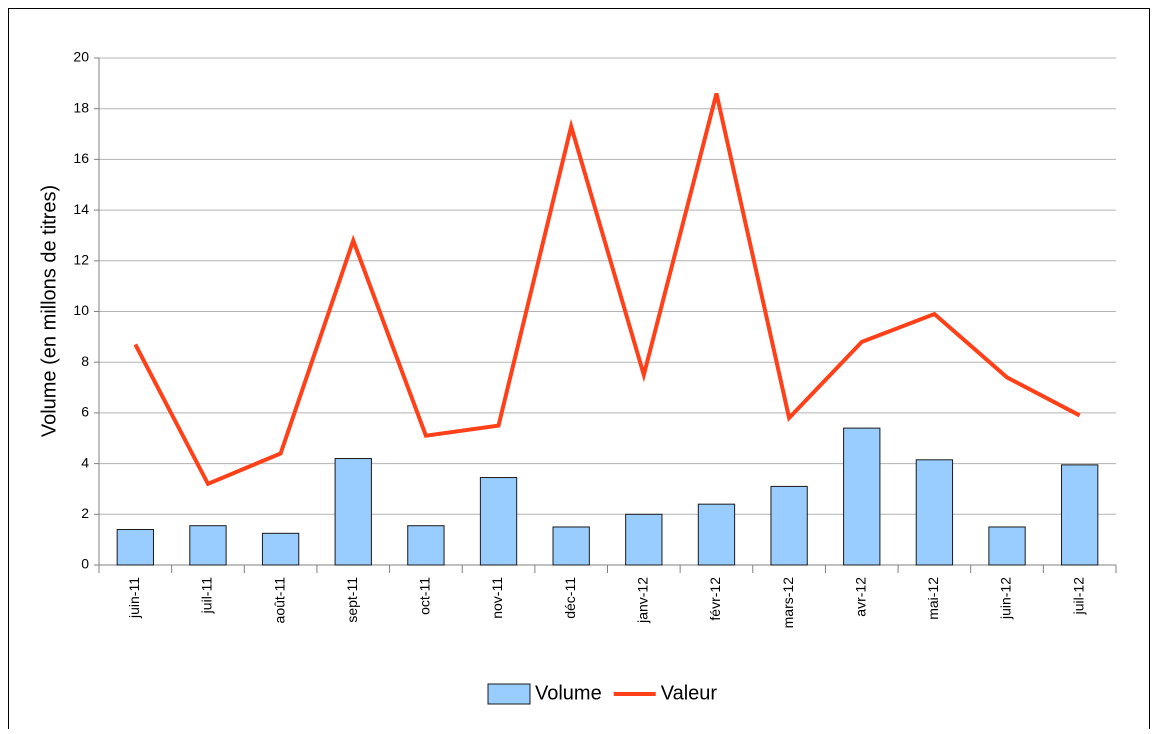 The height and width of the screenshot is (734, 1157). What do you see at coordinates (1078, 596) in the screenshot?
I see `x-tick-label: juil-12` at bounding box center [1078, 596].